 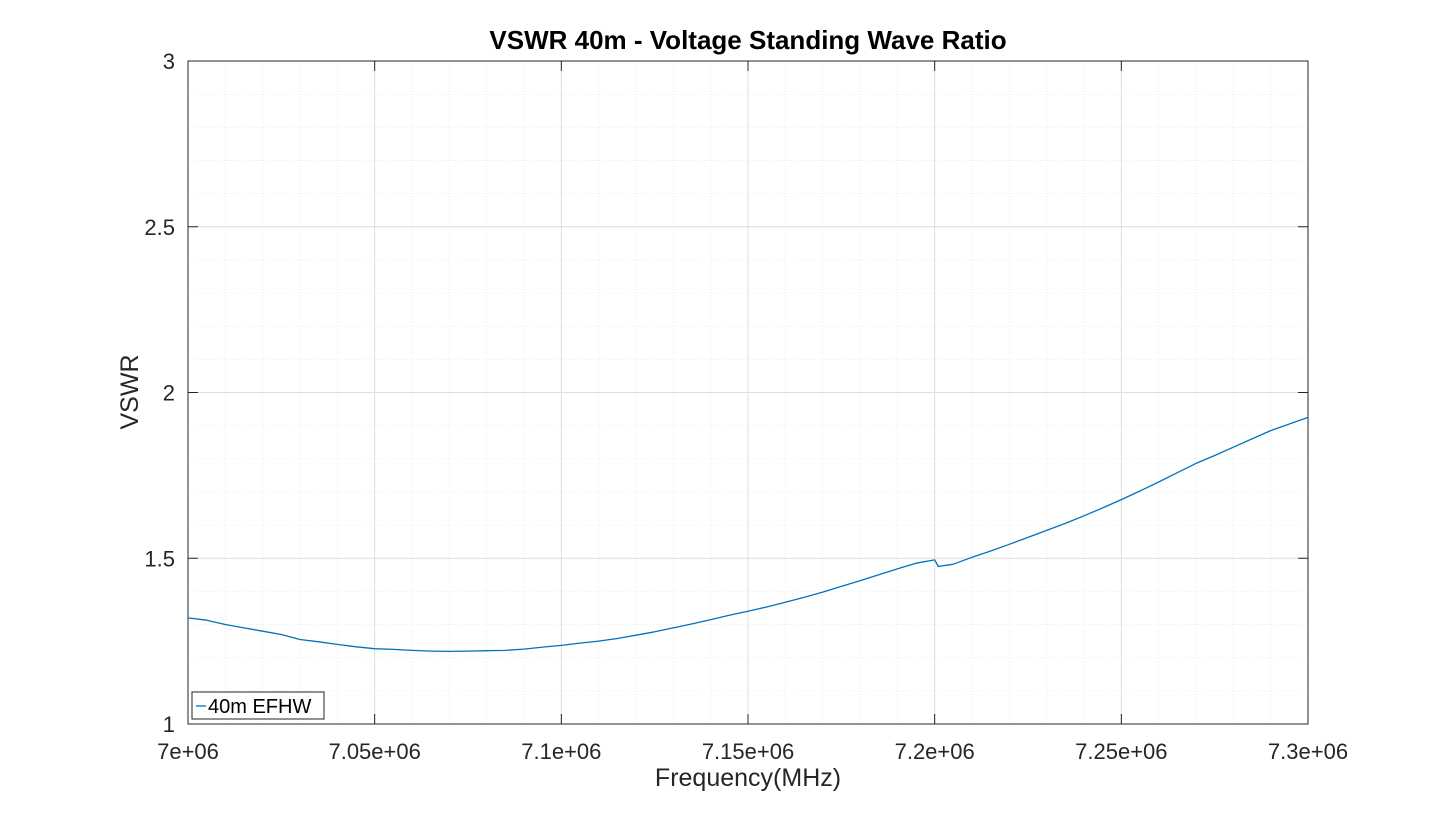 I want to click on x-tick-label: 7.3e+06, so click(x=1308, y=751).